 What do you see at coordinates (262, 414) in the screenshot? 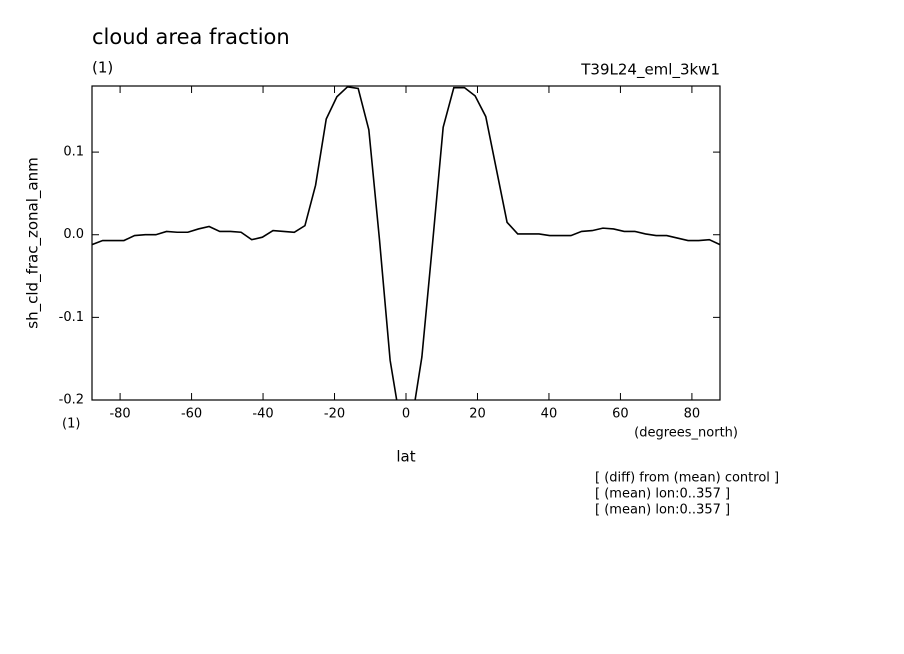
I see `x-tick-label: -40` at bounding box center [262, 414].